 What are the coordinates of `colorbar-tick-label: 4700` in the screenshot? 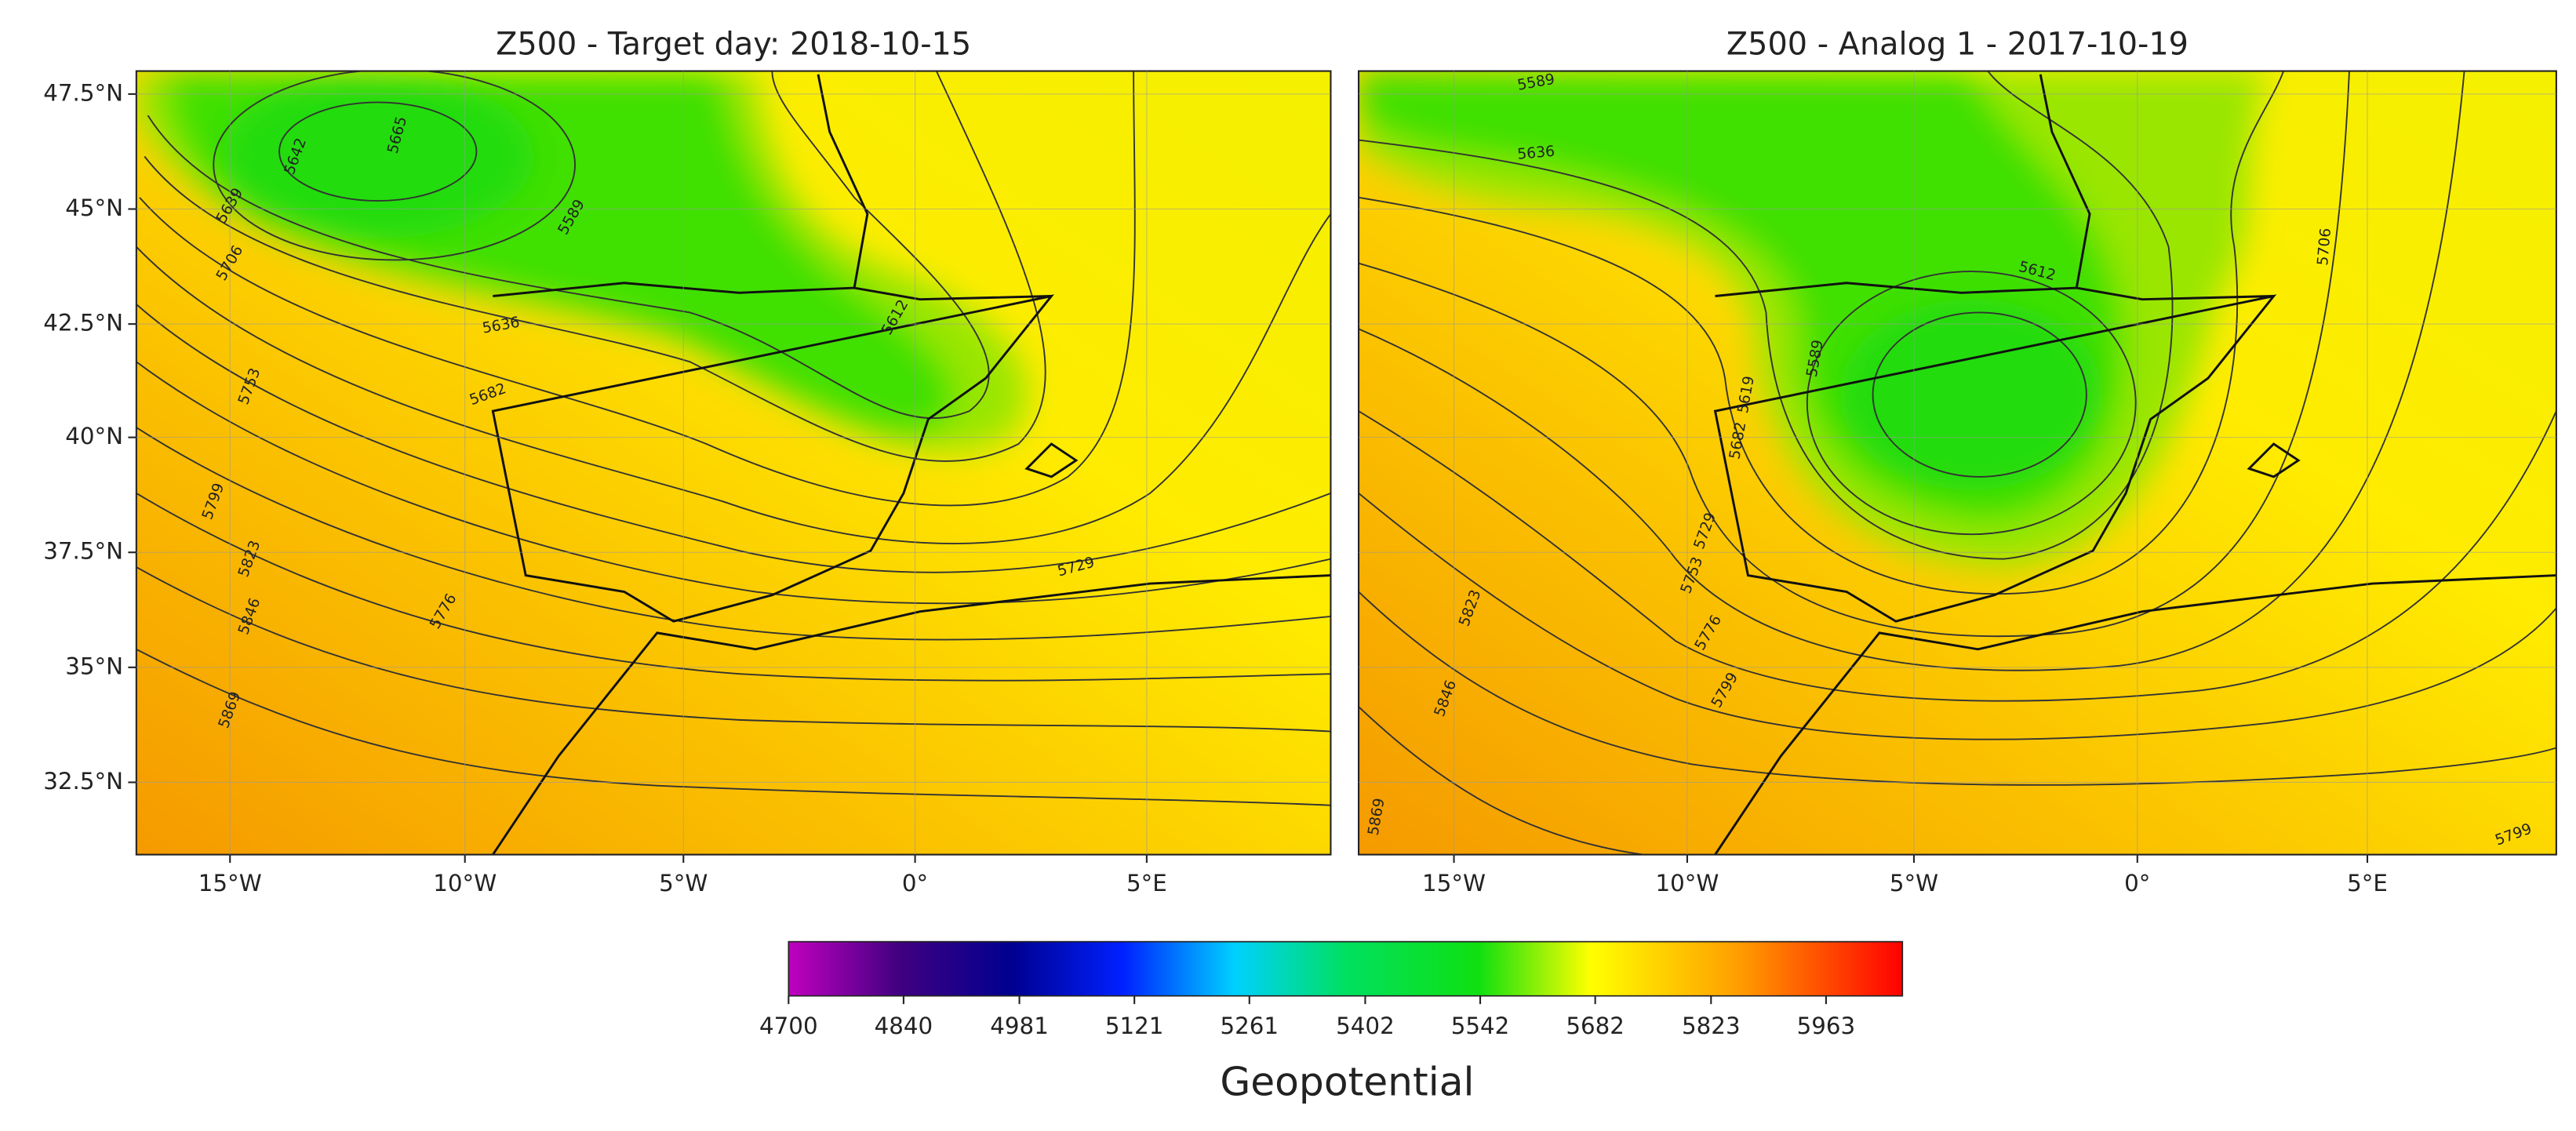 It's located at (788, 1026).